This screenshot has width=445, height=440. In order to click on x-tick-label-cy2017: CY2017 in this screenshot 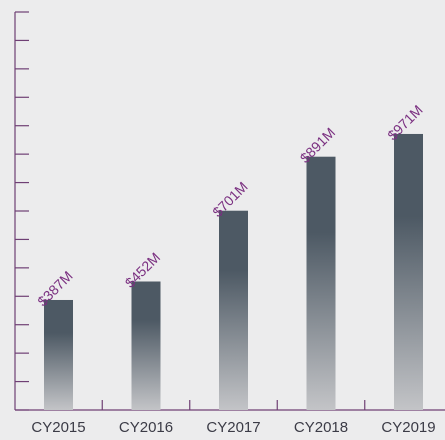, I will do `click(233, 427)`.